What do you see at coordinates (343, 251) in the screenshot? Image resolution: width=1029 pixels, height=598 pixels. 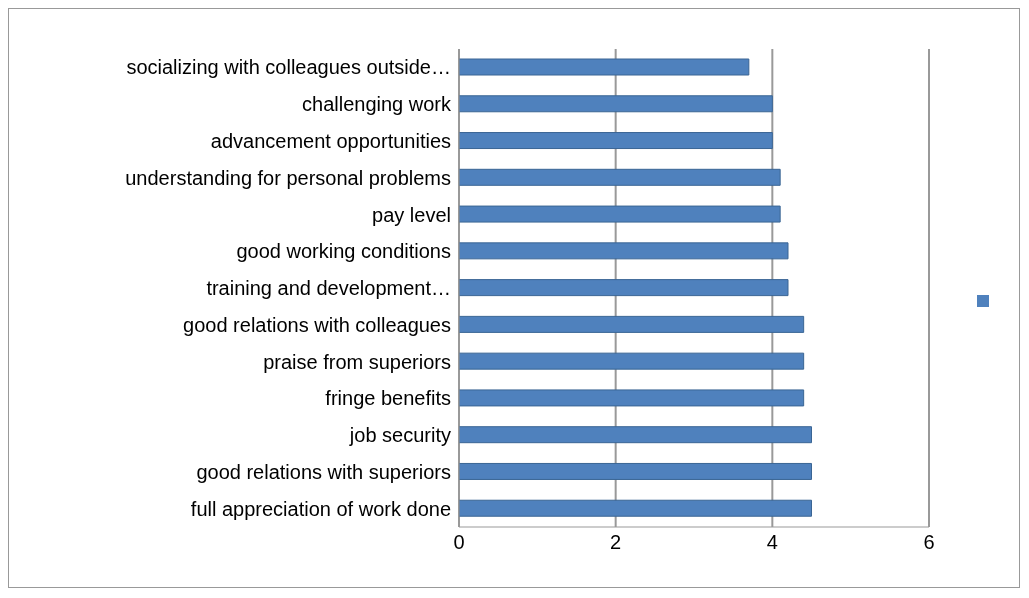 I see `y-tick-label: good working conditions` at bounding box center [343, 251].